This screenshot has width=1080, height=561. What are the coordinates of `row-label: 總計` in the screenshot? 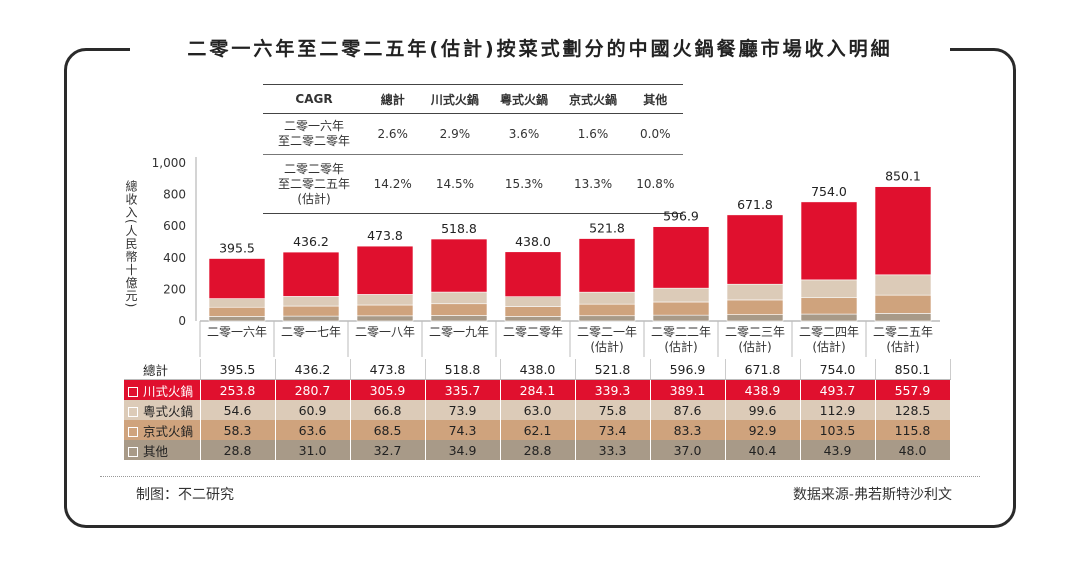 It's located at (162, 369).